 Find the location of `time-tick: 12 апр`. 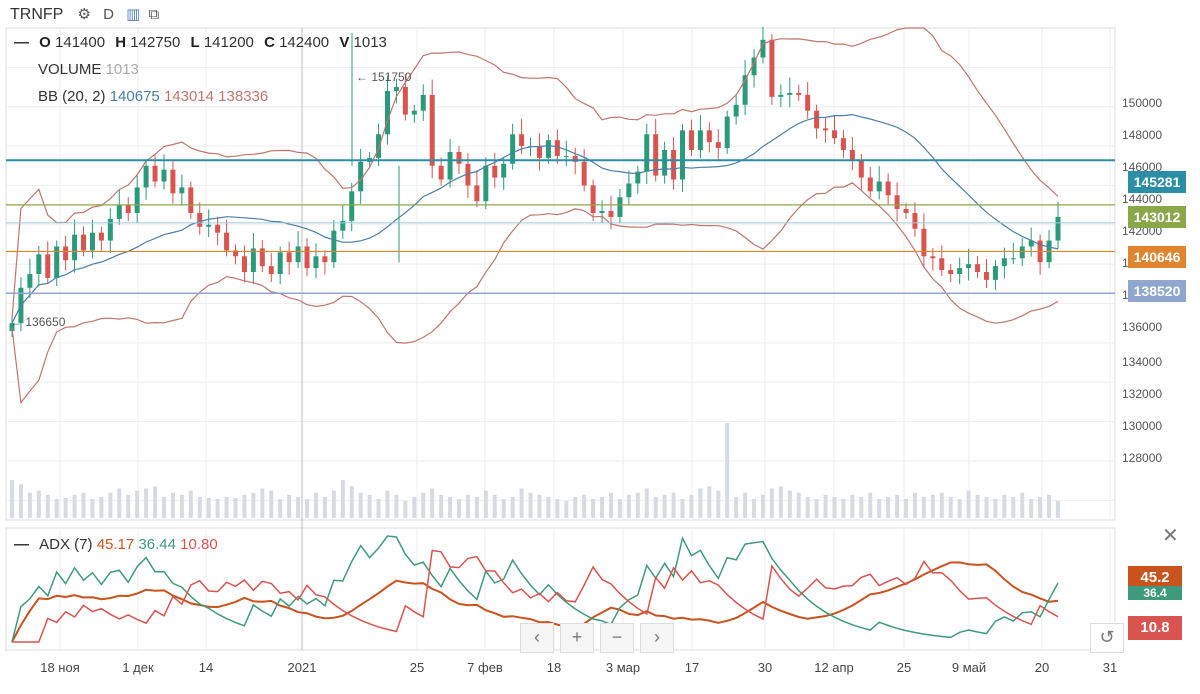

time-tick: 12 апр is located at coordinates (834, 667).